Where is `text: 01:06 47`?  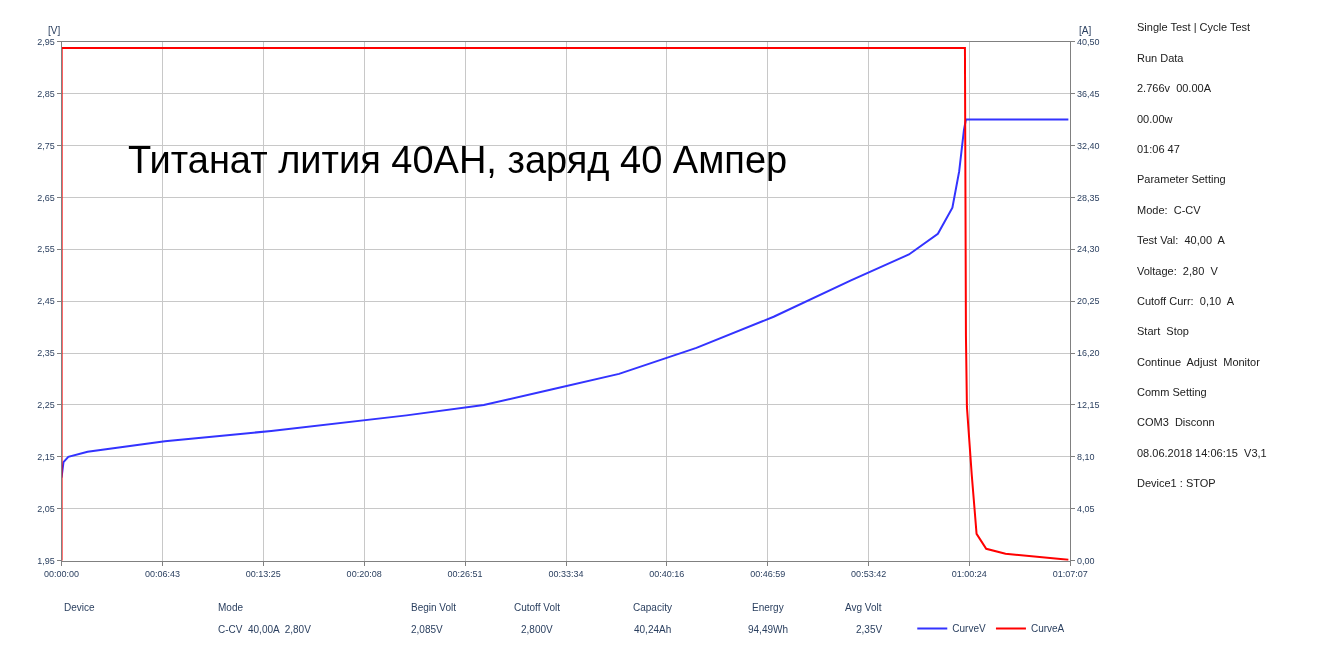
text: 01:06 47 is located at coordinates (1158, 149).